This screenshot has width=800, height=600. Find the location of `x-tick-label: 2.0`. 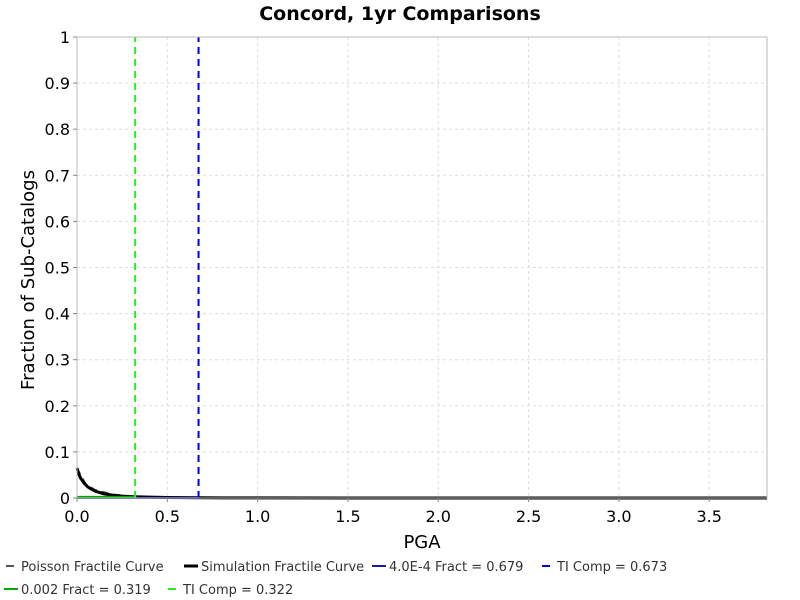

x-tick-label: 2.0 is located at coordinates (438, 516).